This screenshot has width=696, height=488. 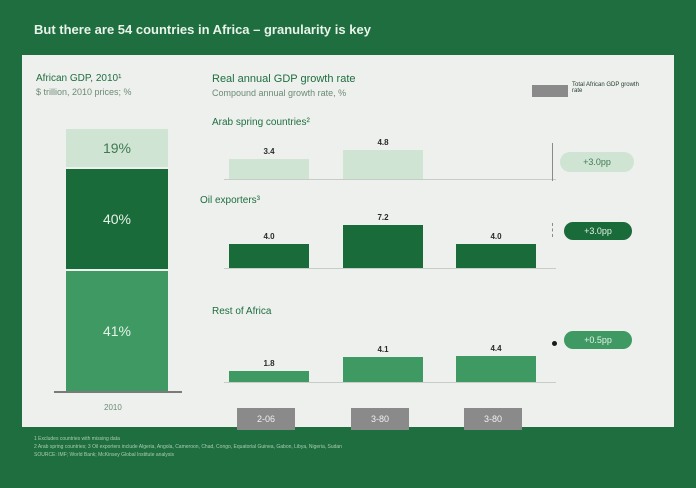 I want to click on left-baseline, so click(x=118, y=392).